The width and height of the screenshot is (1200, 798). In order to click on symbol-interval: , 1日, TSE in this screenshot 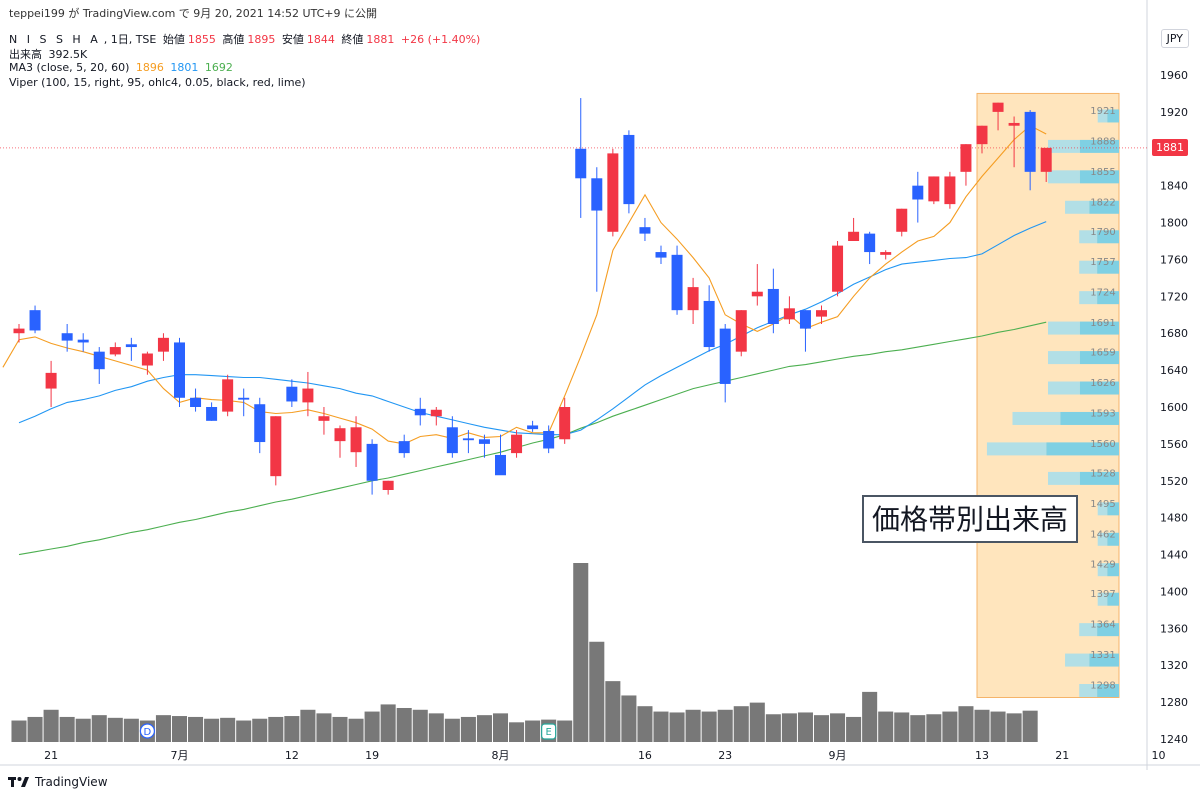, I will do `click(130, 39)`.